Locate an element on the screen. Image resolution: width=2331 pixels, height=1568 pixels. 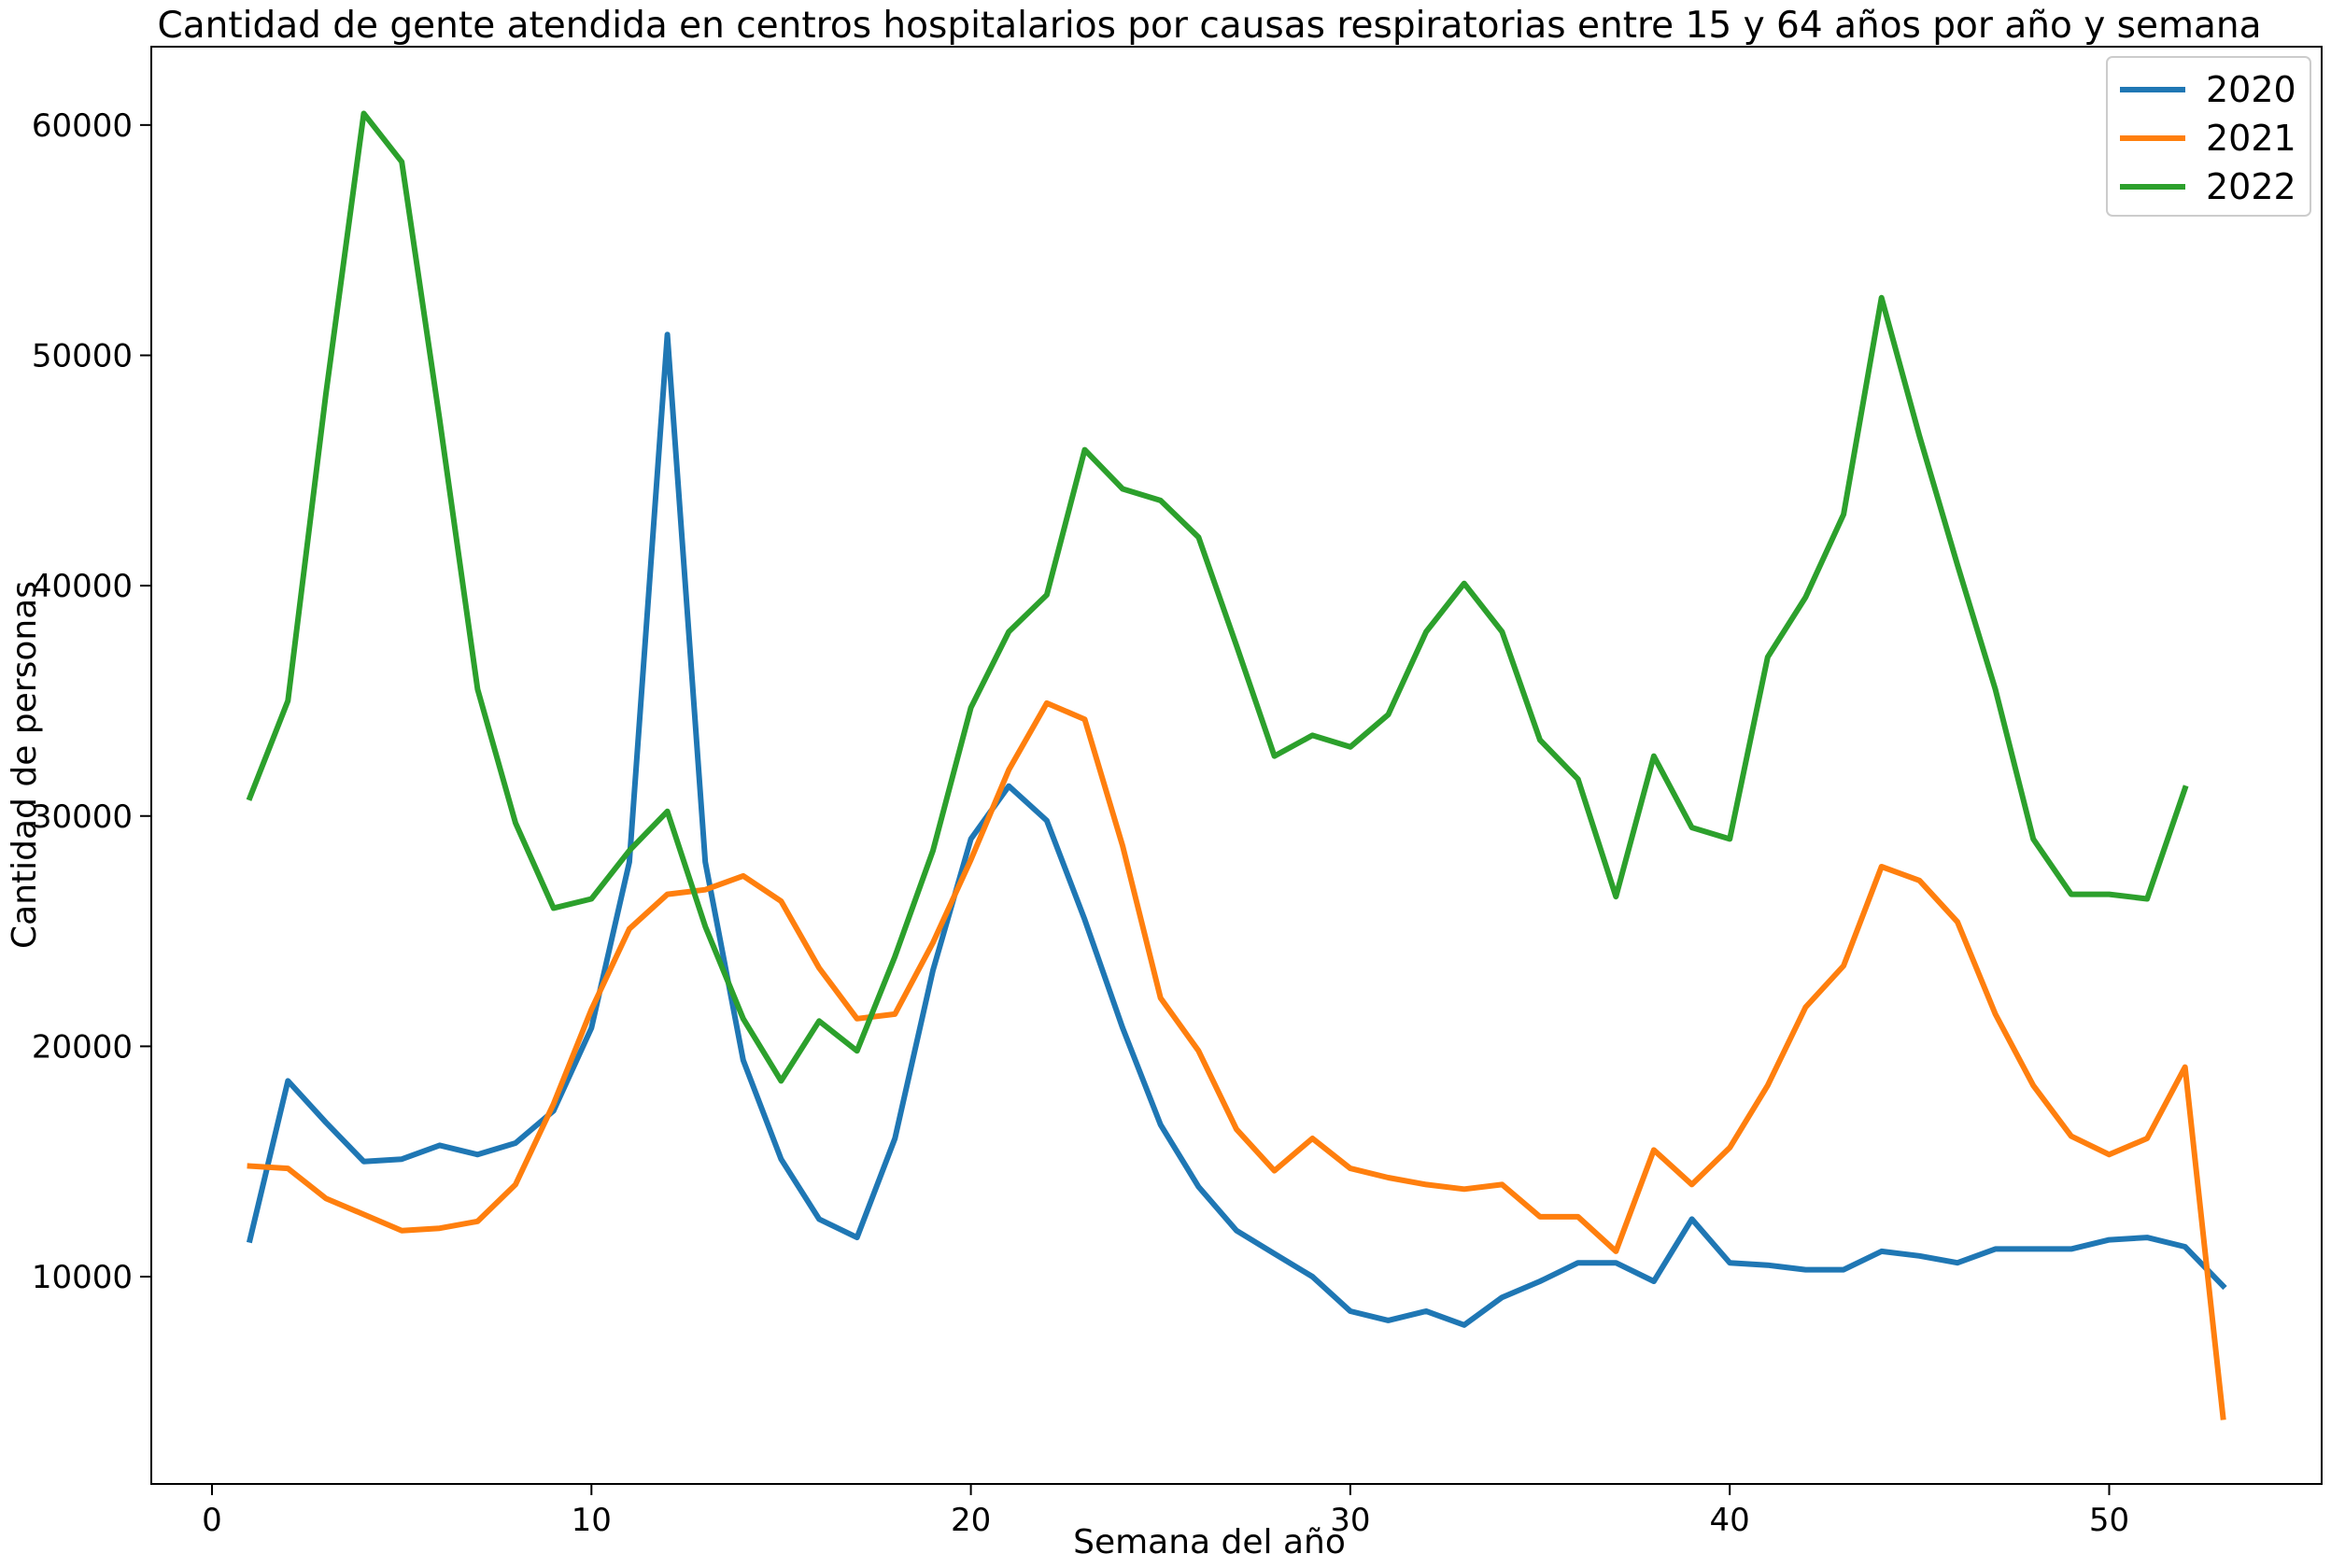
legend: 2020 2021 2022 is located at coordinates (2208, 136).